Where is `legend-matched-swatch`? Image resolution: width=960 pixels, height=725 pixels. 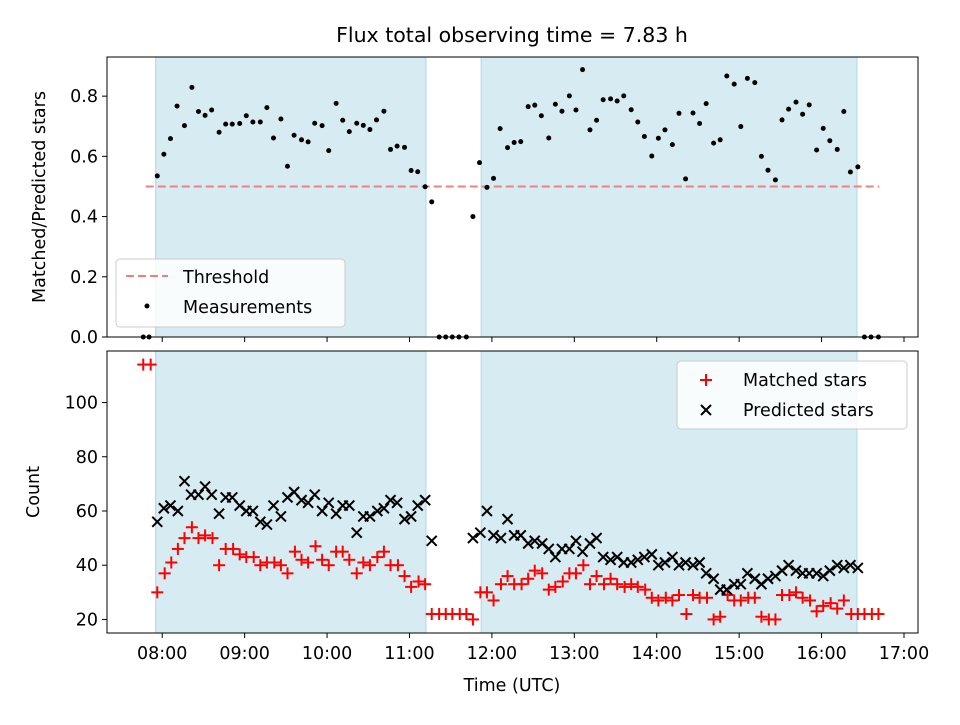
legend-matched-swatch is located at coordinates (706, 380).